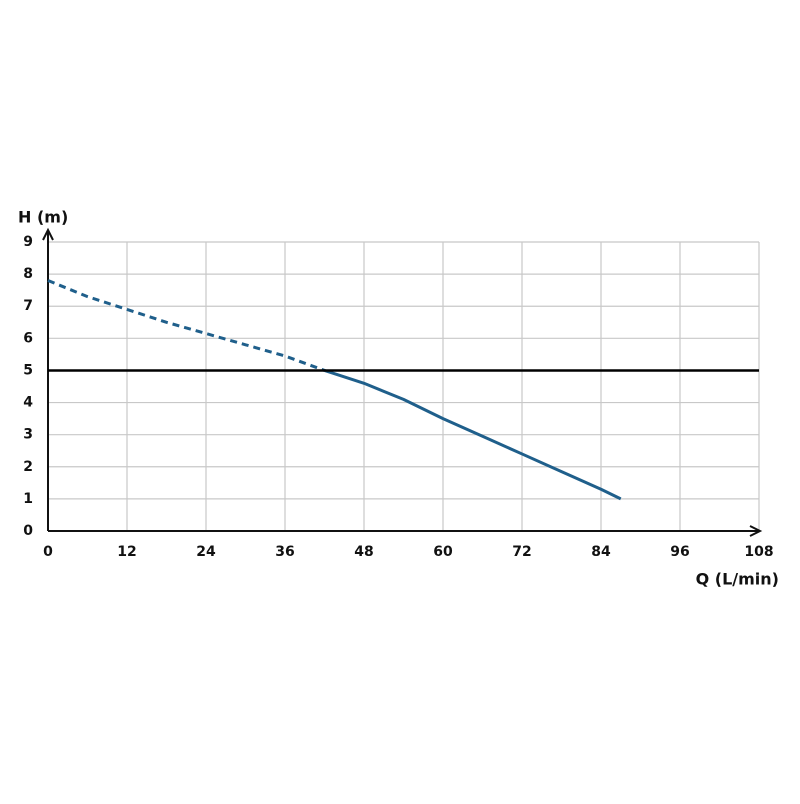  Describe the element at coordinates (443, 552) in the screenshot. I see `x-tick-label: 60` at that location.